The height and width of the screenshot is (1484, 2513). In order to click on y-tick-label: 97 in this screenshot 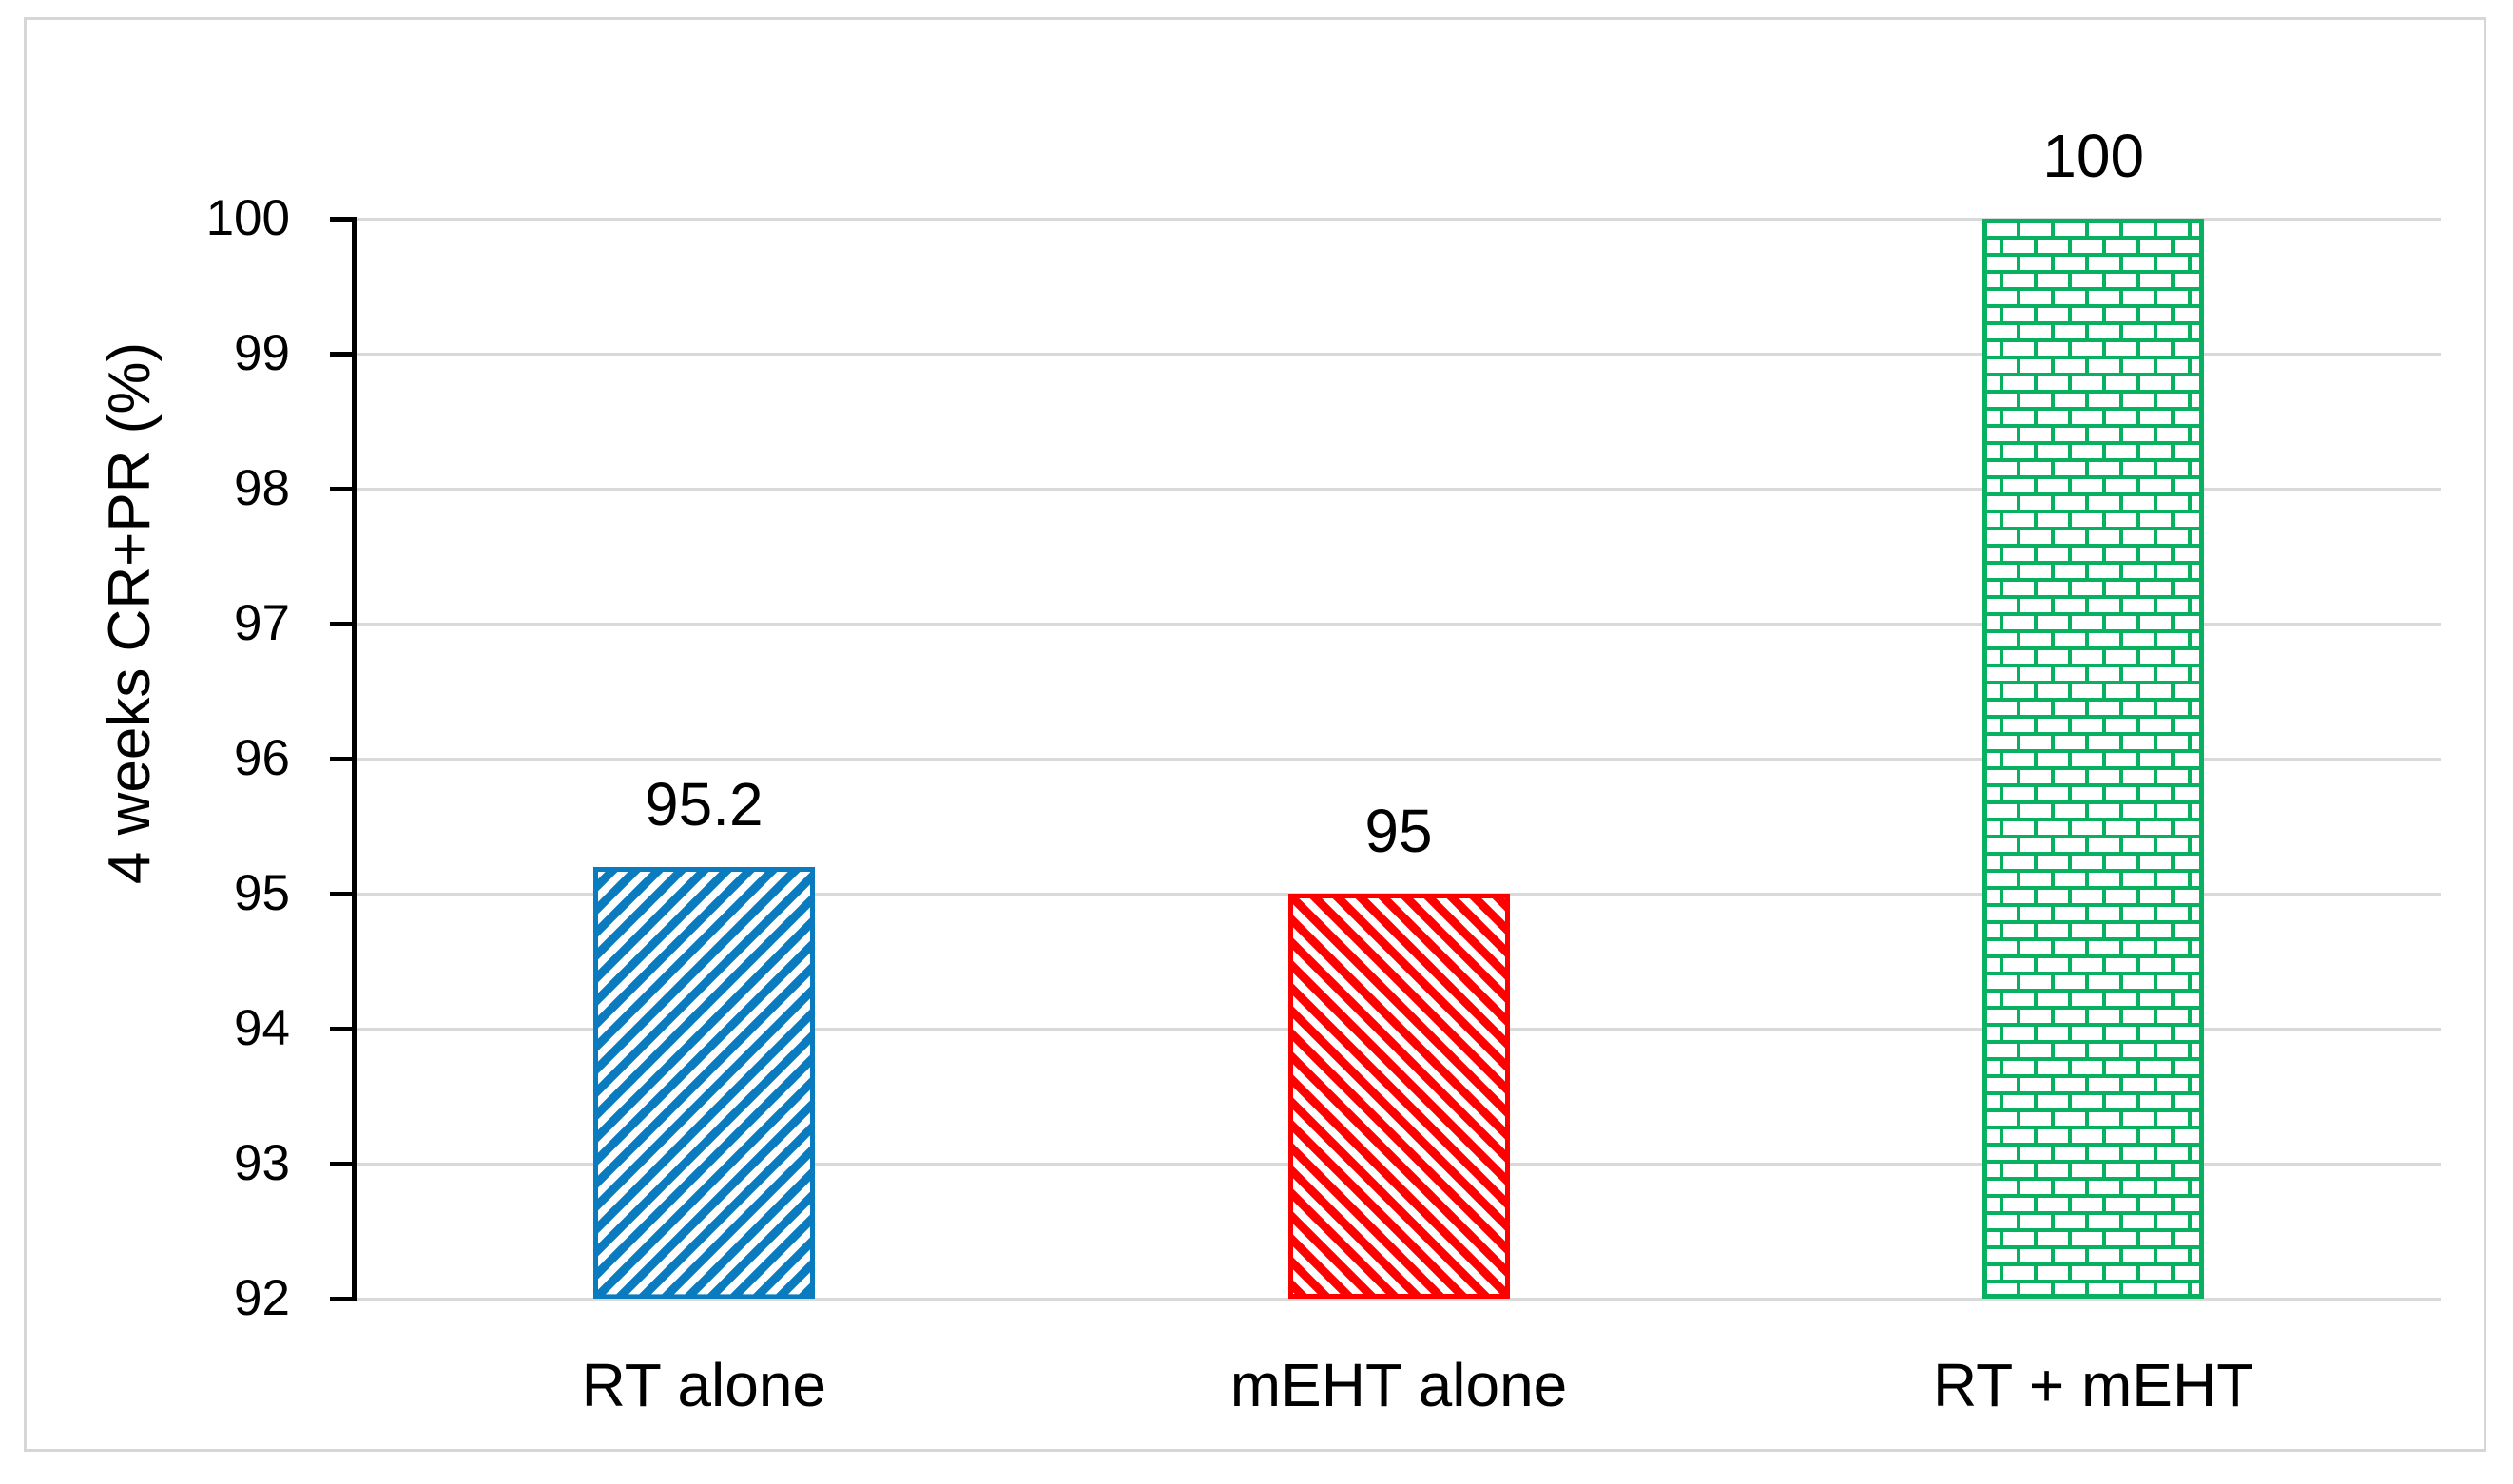, I will do `click(262, 623)`.